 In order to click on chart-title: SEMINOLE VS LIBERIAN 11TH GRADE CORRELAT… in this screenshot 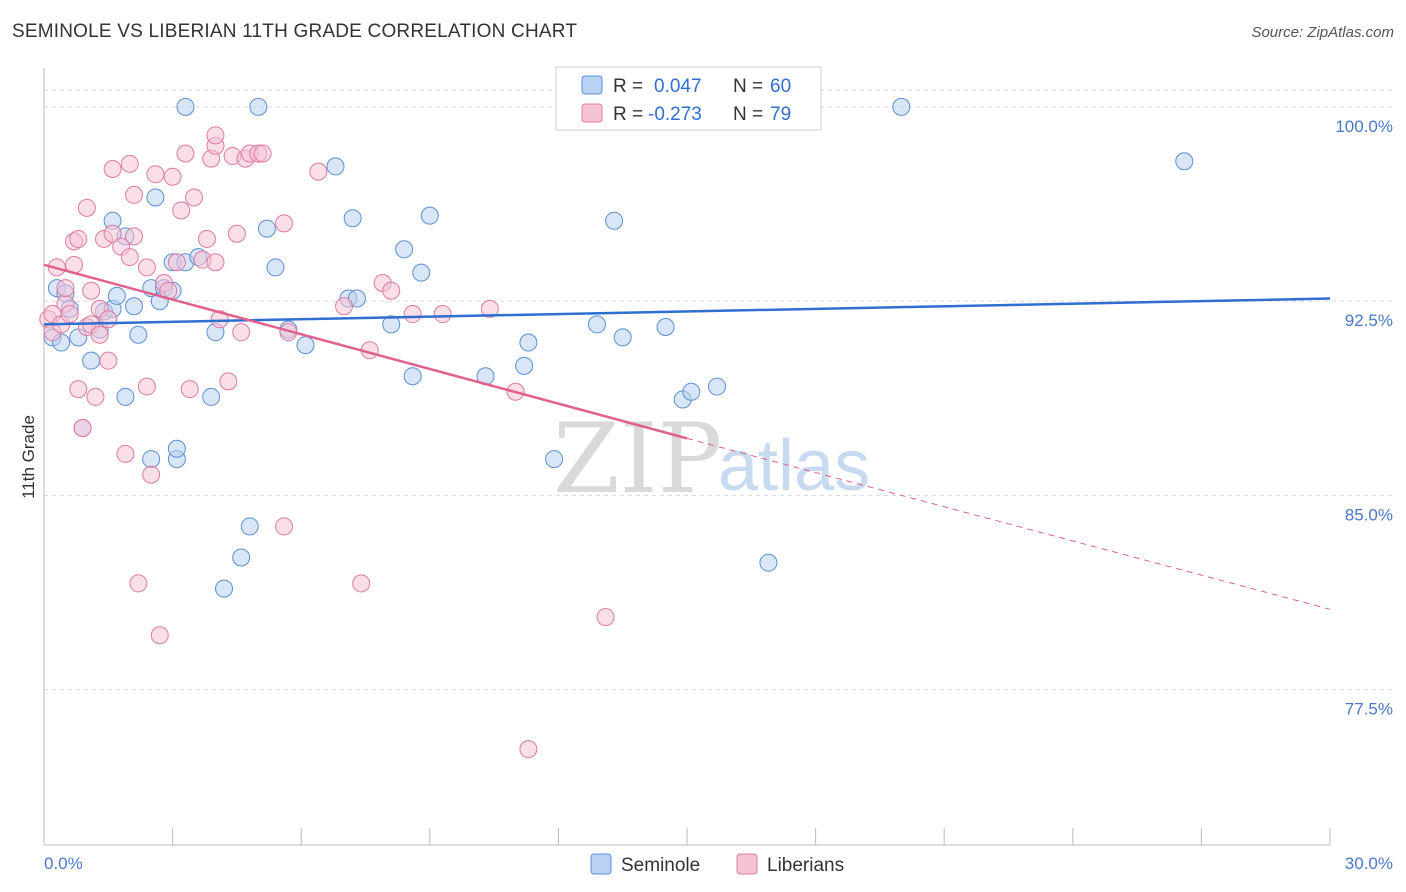, I will do `click(295, 31)`.